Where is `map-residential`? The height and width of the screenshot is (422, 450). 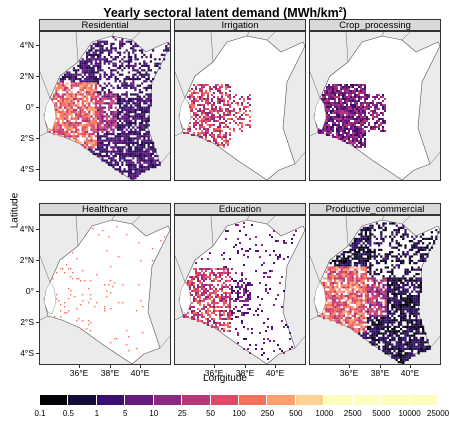 map-residential is located at coordinates (105, 106).